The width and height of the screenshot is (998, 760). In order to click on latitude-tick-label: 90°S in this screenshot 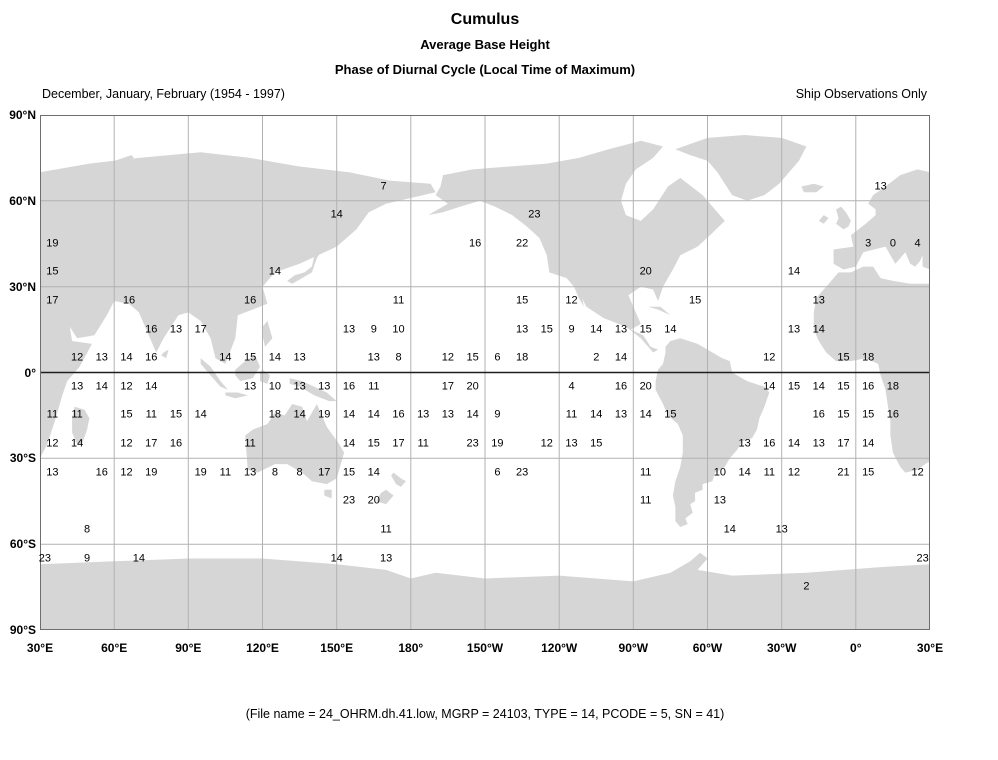, I will do `click(22, 630)`.